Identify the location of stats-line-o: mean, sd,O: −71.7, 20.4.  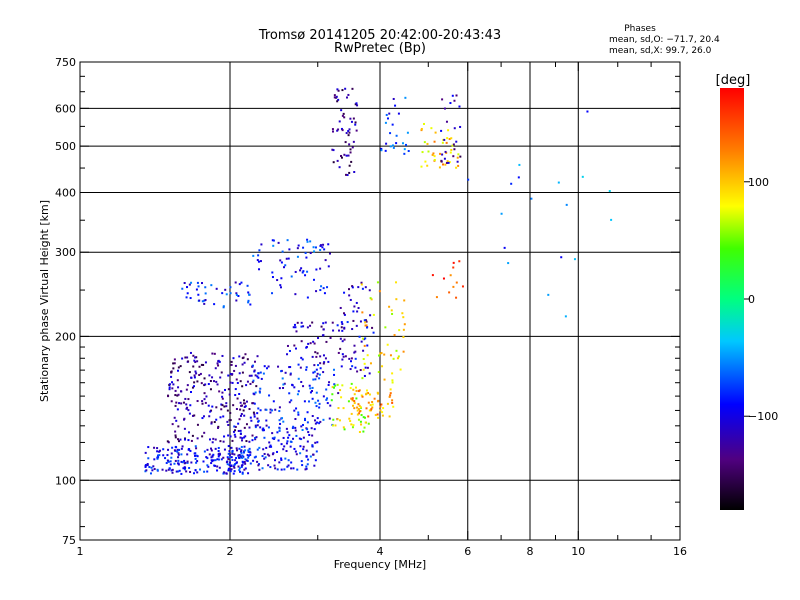
(664, 40).